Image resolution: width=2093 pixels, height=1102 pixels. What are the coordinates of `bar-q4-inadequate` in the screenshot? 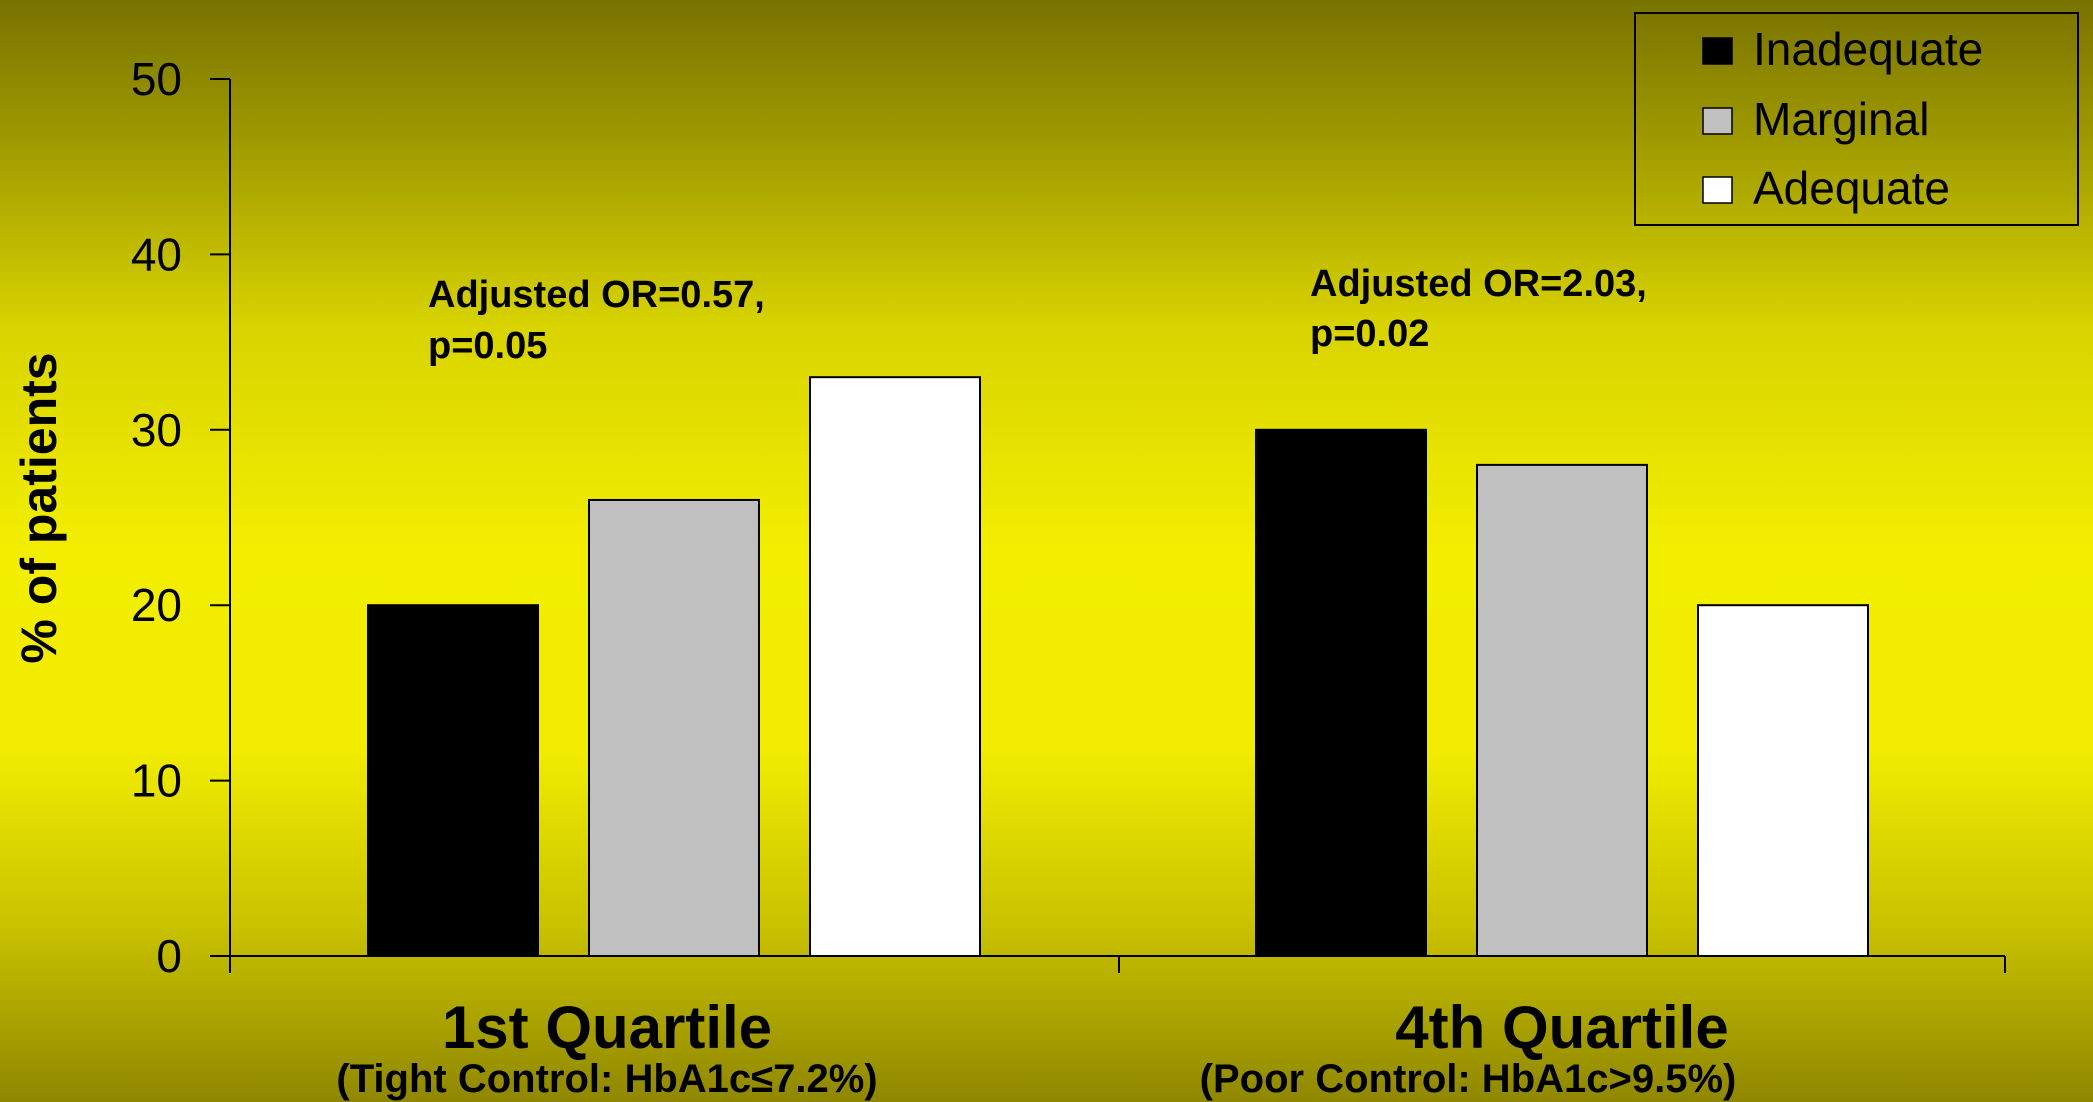 It's located at (1341, 692).